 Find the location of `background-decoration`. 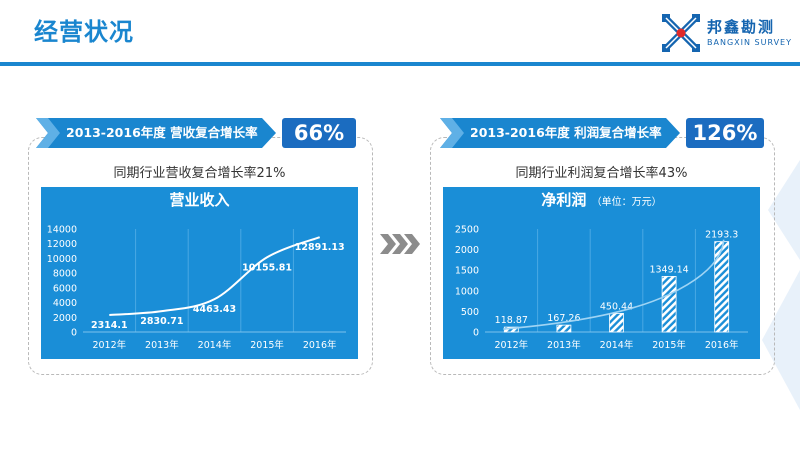

background-decoration is located at coordinates (781, 285).